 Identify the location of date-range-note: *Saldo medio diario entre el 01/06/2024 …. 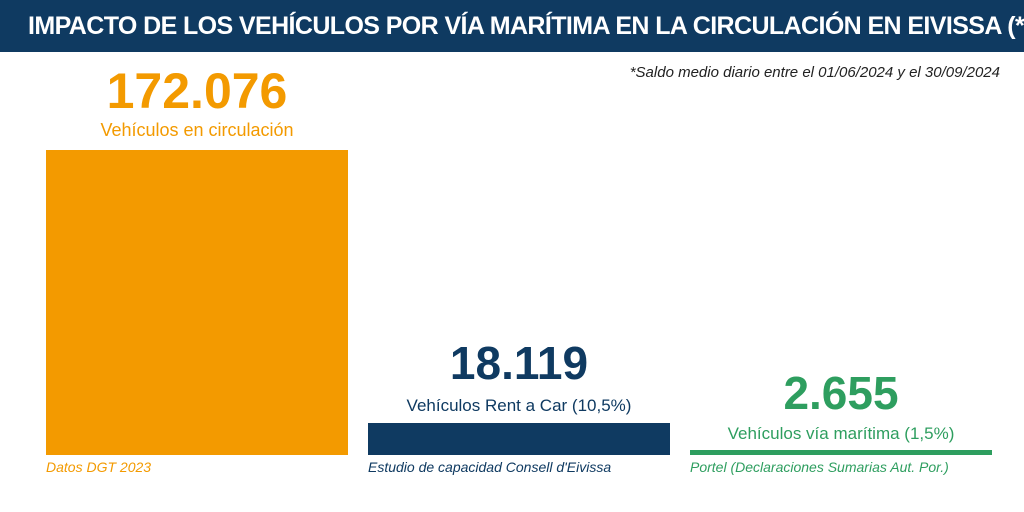
(814, 72).